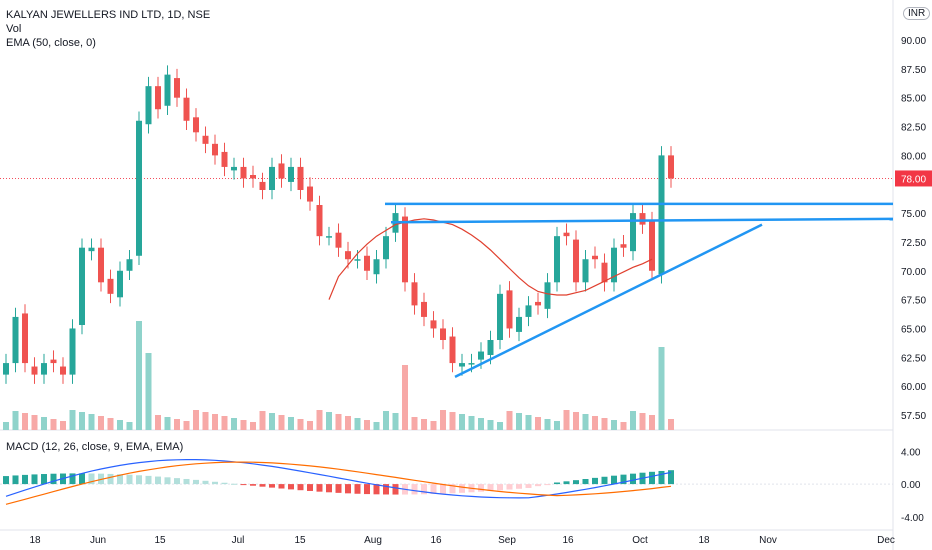  I want to click on price-tick-label: 65.00, so click(913, 329).